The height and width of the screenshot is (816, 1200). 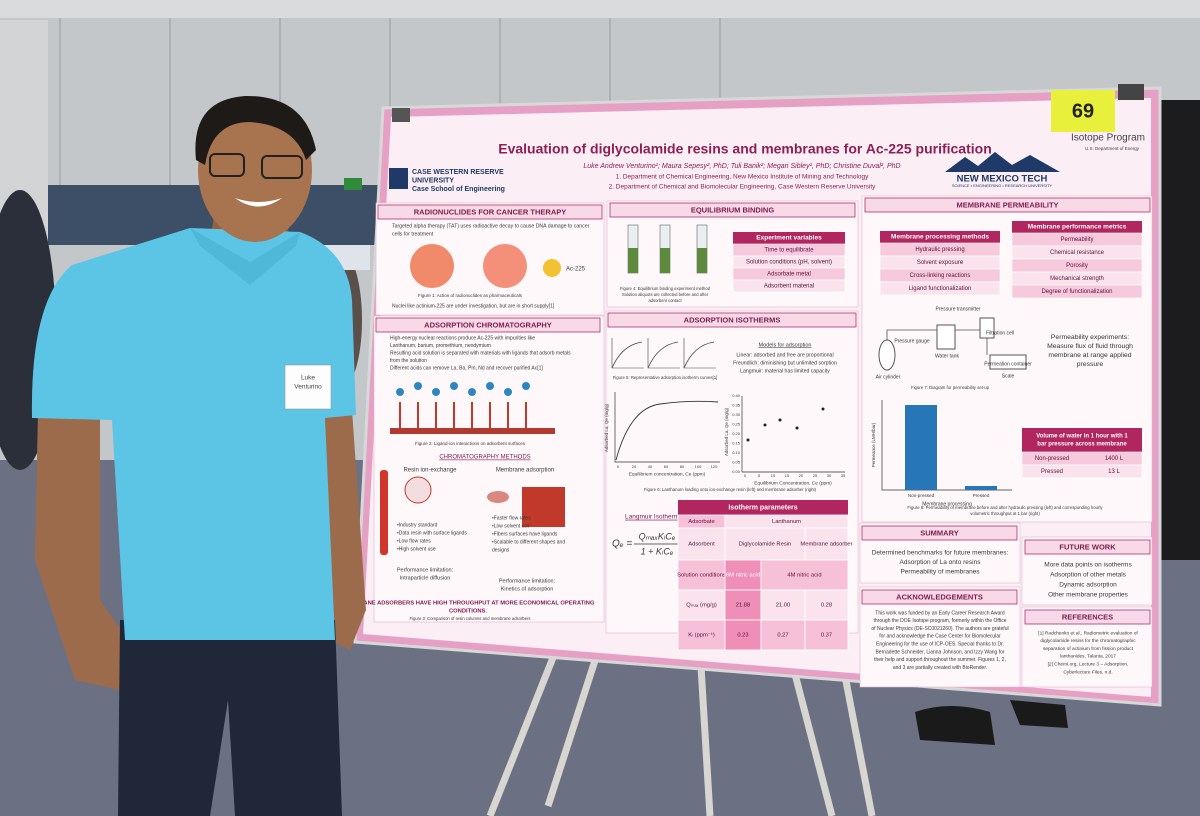 I want to click on section-panel, so click(x=489, y=469).